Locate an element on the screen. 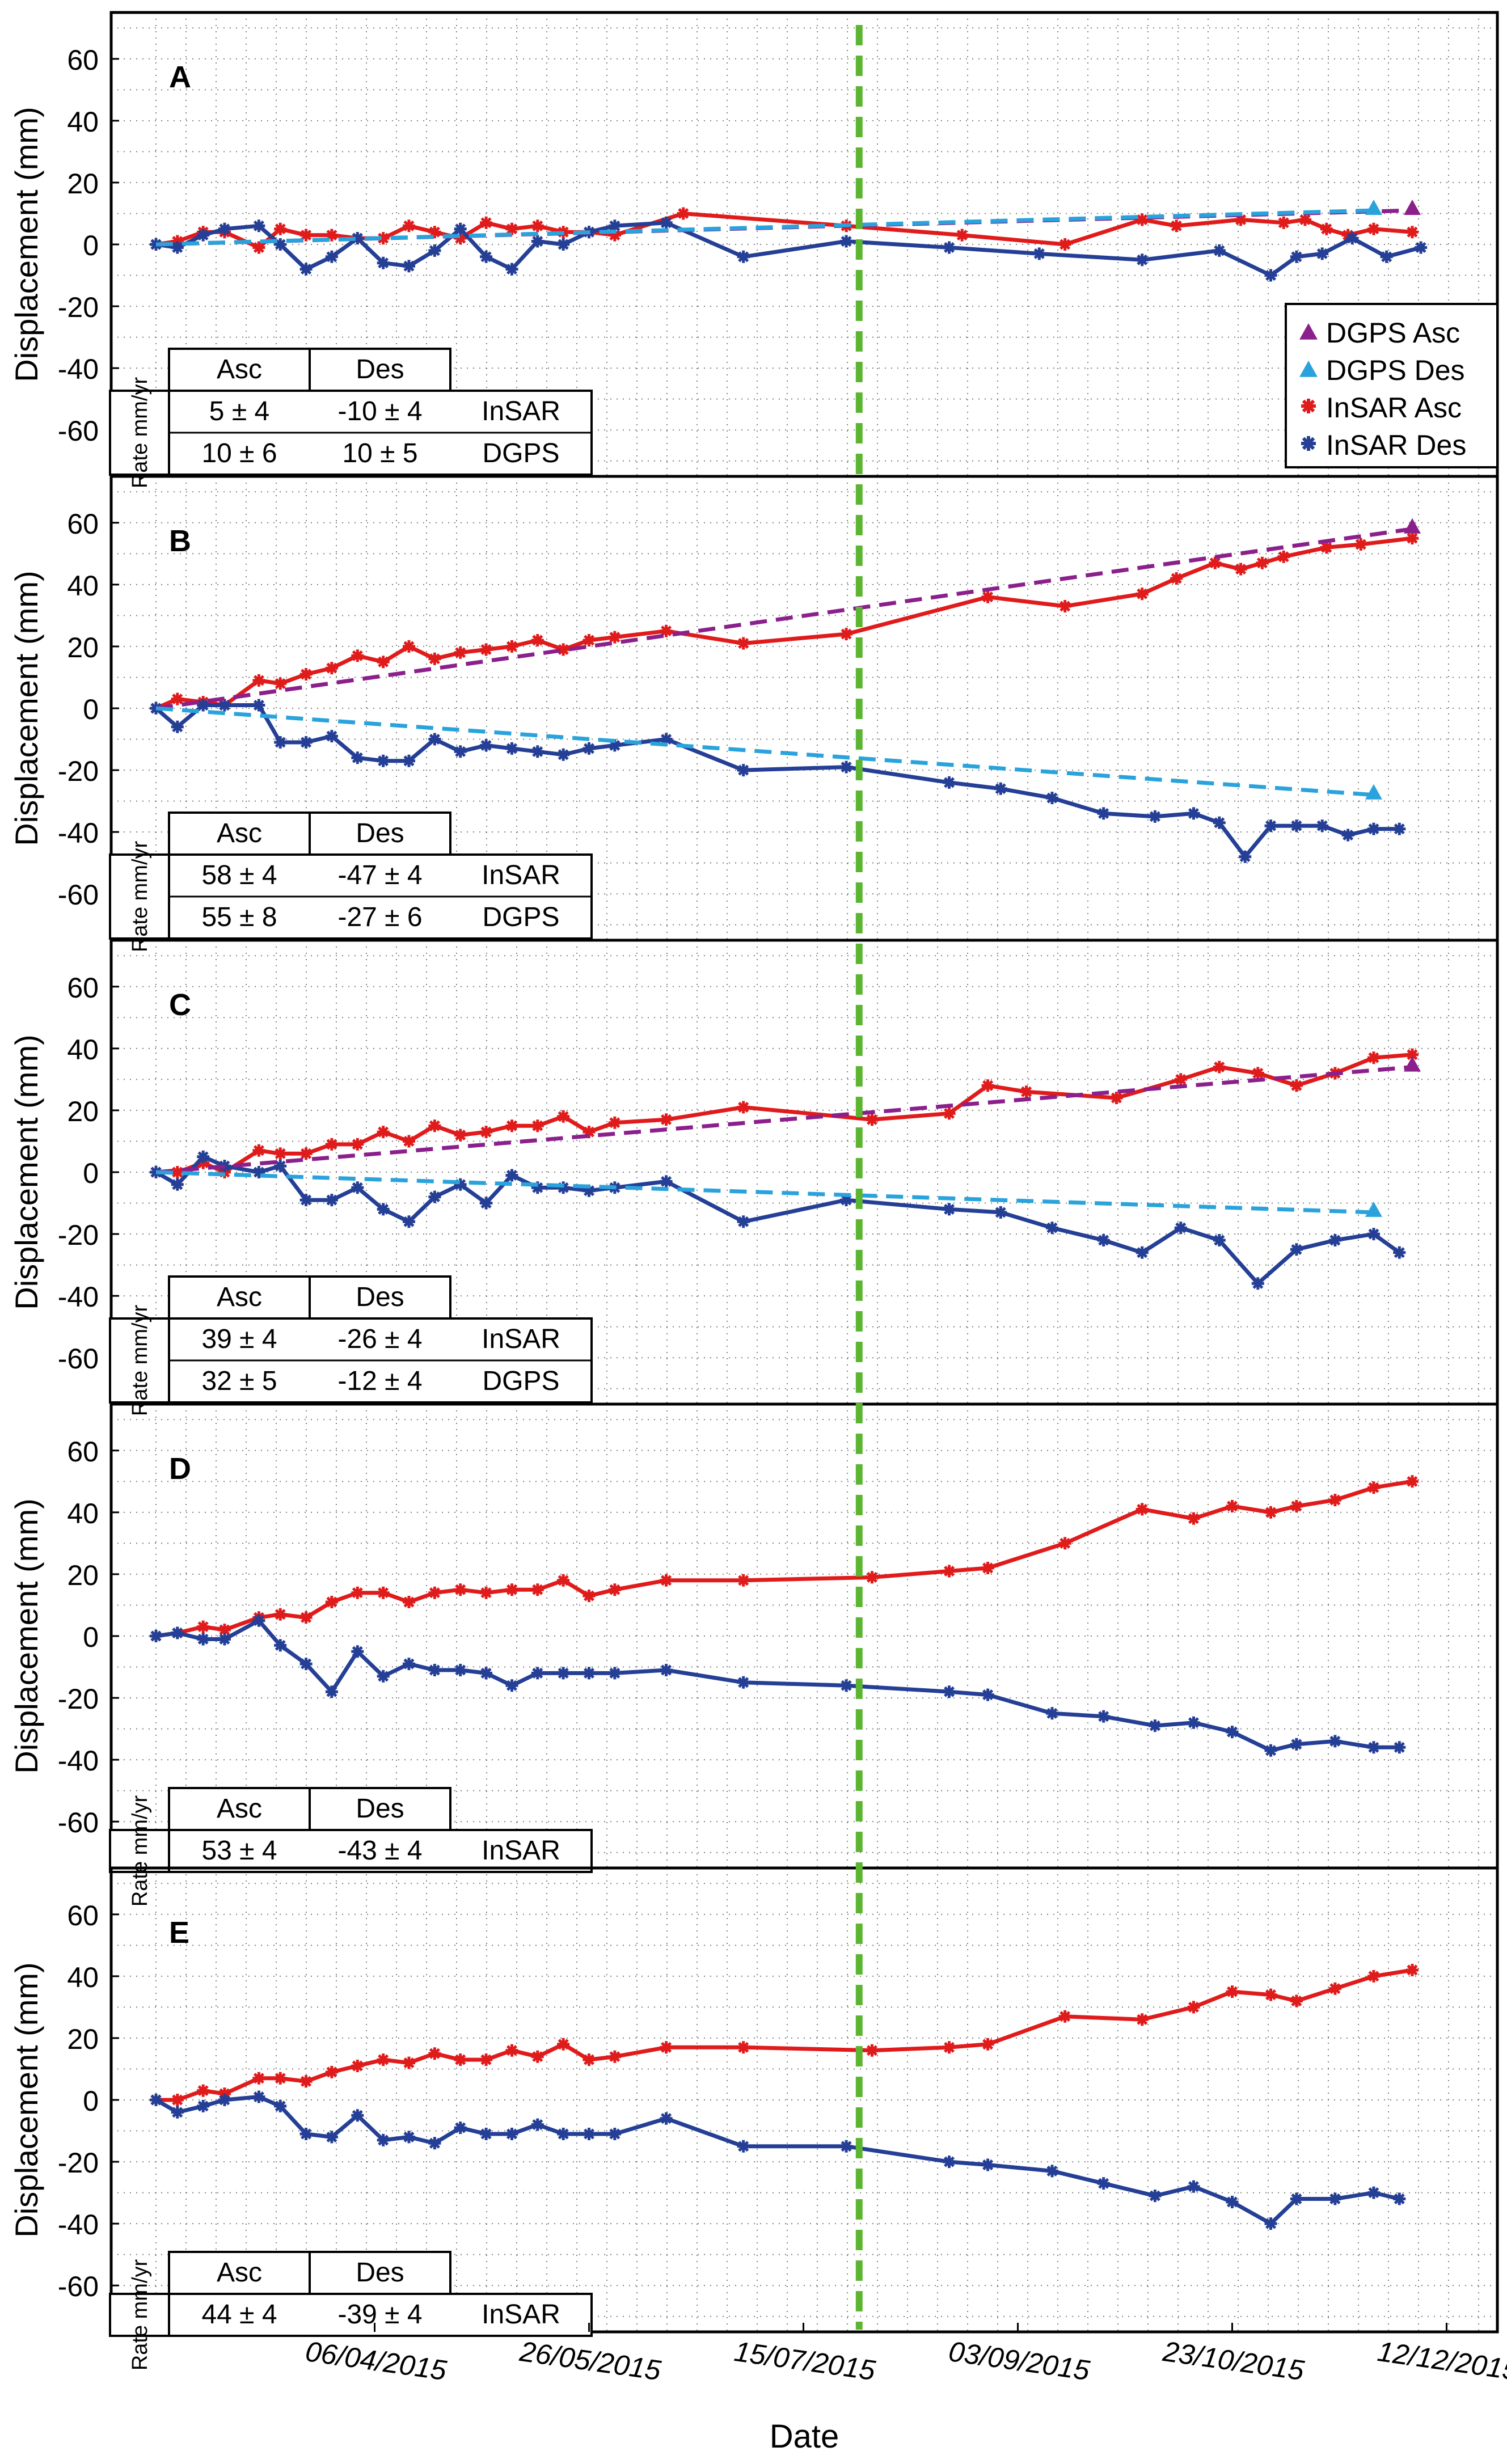 This screenshot has width=1507, height=2464. table-header-asc: Asc is located at coordinates (239, 2273).